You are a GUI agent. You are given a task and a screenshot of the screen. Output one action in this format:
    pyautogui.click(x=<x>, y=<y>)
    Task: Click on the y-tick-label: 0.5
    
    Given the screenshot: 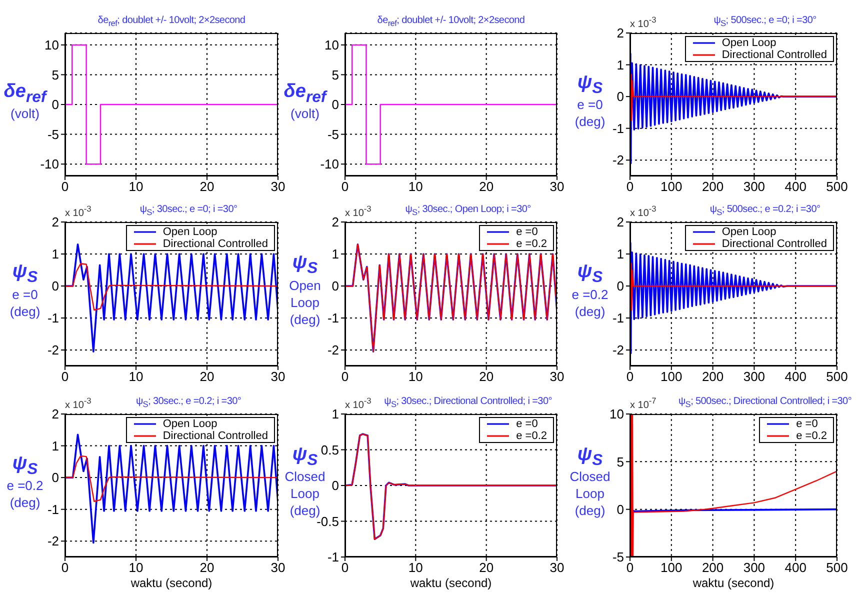 What is the action you would take?
    pyautogui.click(x=329, y=450)
    